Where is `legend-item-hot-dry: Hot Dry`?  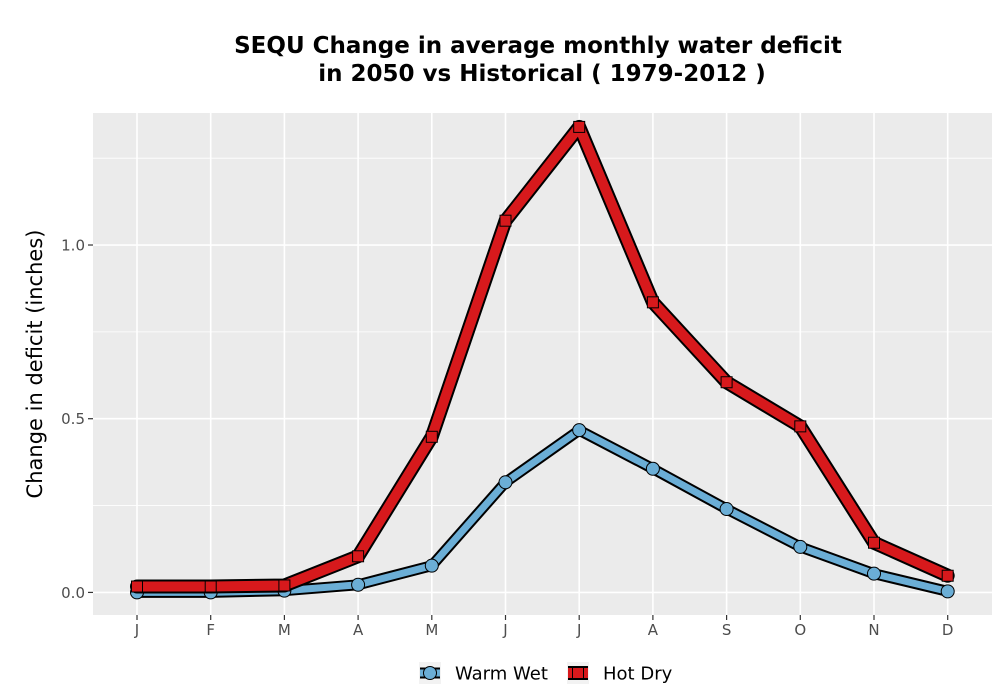 legend-item-hot-dry: Hot Dry is located at coordinates (620, 673).